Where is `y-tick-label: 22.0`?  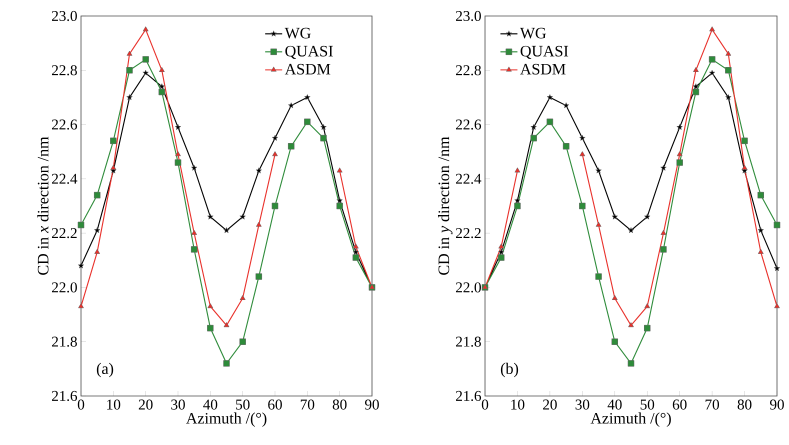
y-tick-label: 22.0 is located at coordinates (64, 287).